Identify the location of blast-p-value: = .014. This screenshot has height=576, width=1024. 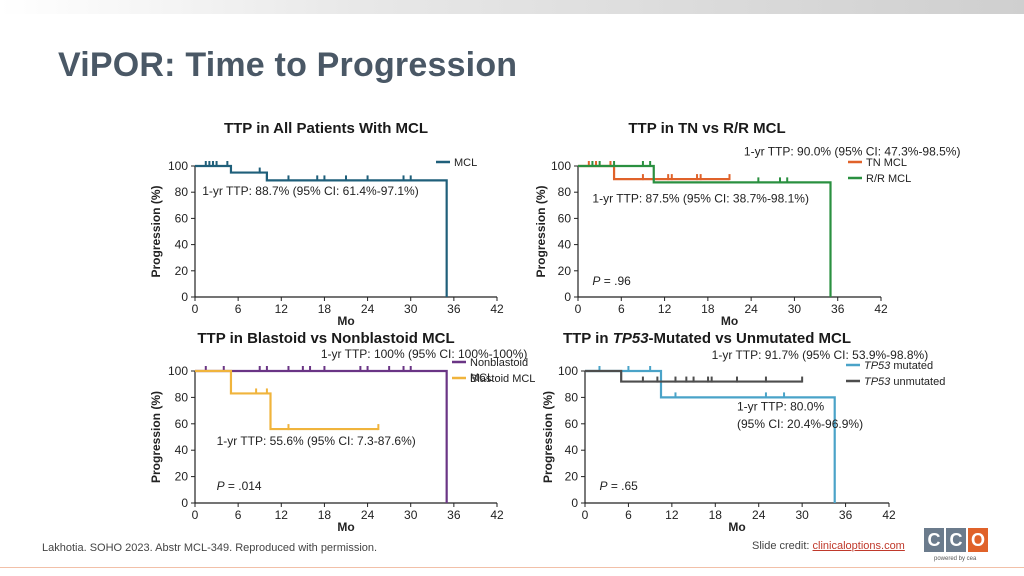
(243, 486).